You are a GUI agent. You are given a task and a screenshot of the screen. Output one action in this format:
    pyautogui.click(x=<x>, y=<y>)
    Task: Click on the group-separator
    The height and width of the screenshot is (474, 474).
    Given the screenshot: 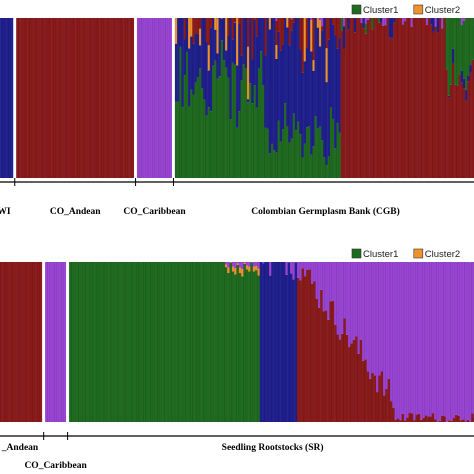 What is the action you would take?
    pyautogui.click(x=136, y=98)
    